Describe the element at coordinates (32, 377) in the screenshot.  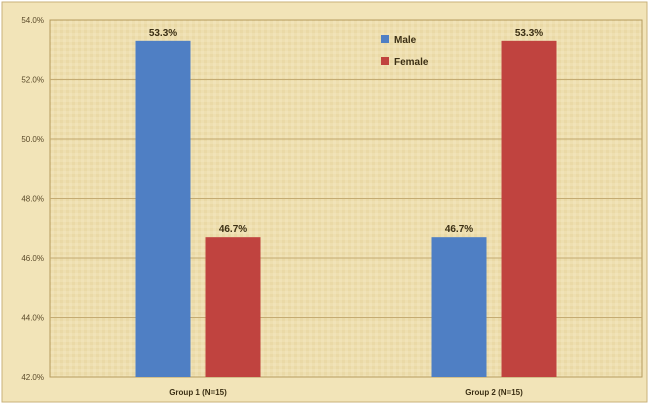
I see `y-tick-label: 42.0%` at that location.